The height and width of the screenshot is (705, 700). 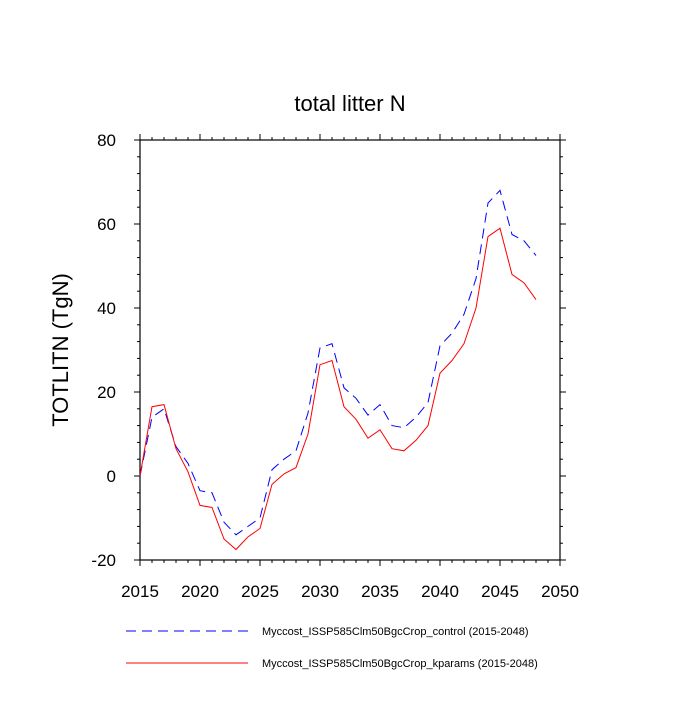 I want to click on x-tick-label: 2015, so click(x=140, y=591).